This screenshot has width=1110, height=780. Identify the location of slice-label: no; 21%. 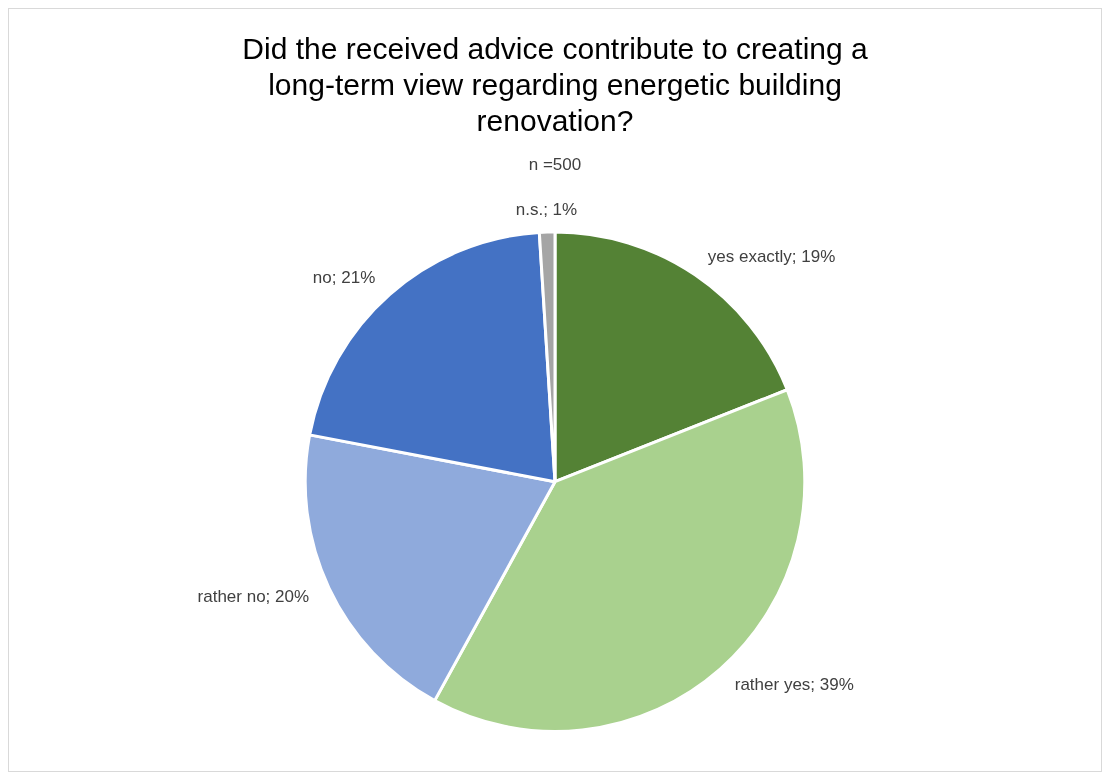
(344, 277).